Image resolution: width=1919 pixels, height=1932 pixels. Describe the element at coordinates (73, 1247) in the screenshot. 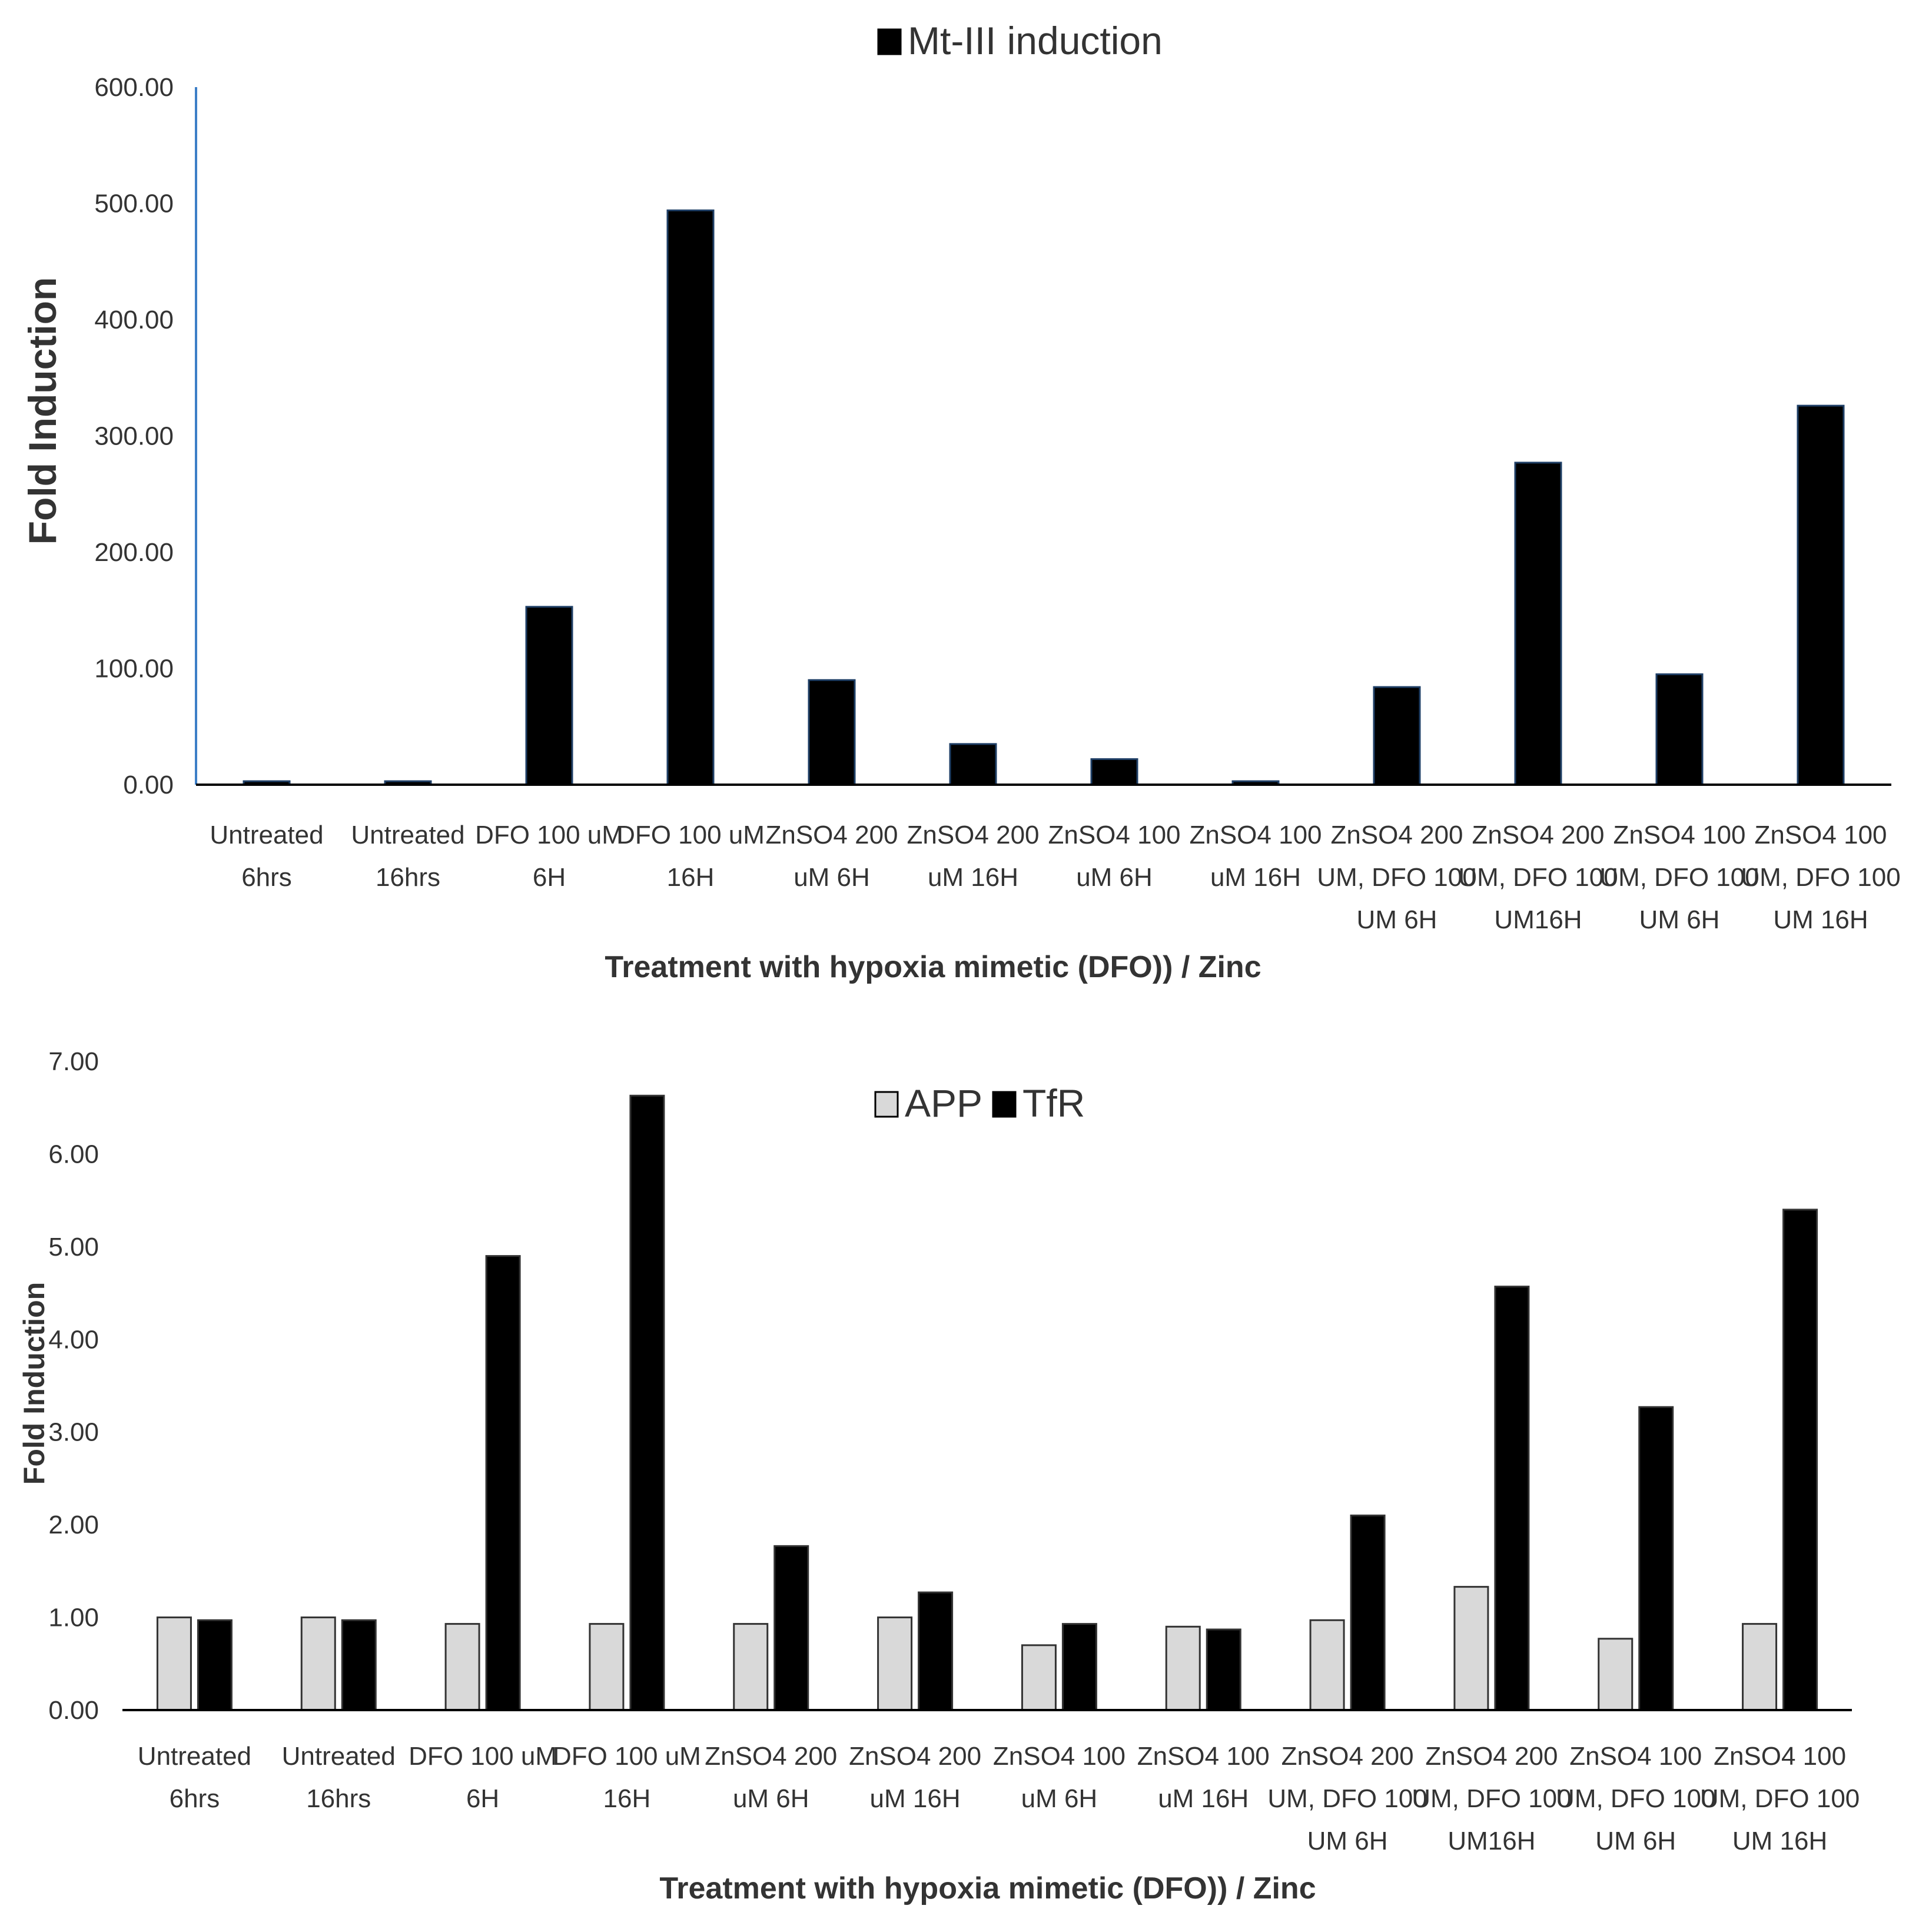

I see `y-tick-label: 5.00` at that location.